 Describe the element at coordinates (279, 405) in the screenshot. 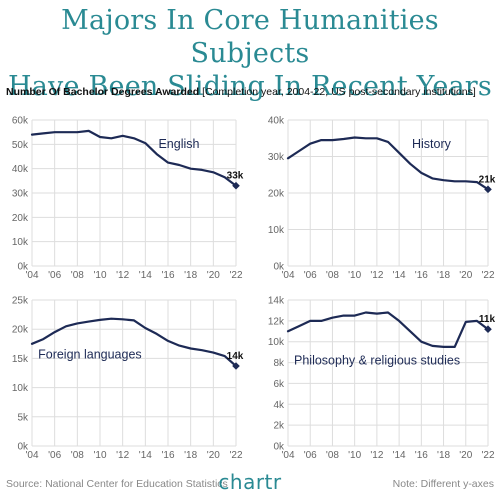

I see `panel-4-ytick-label: 4k` at that location.